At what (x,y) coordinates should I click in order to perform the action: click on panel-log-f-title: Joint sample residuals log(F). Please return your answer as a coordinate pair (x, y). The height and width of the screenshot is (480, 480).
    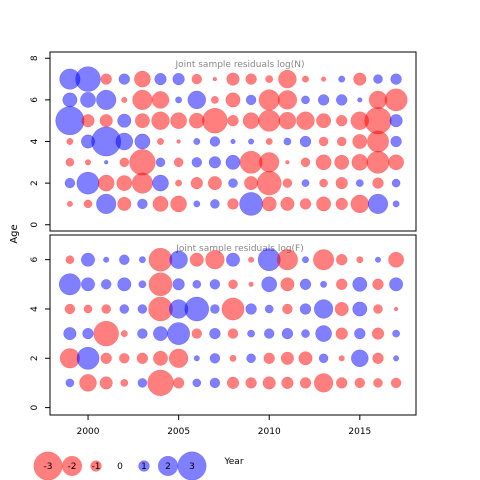
    Looking at the image, I should click on (239, 249).